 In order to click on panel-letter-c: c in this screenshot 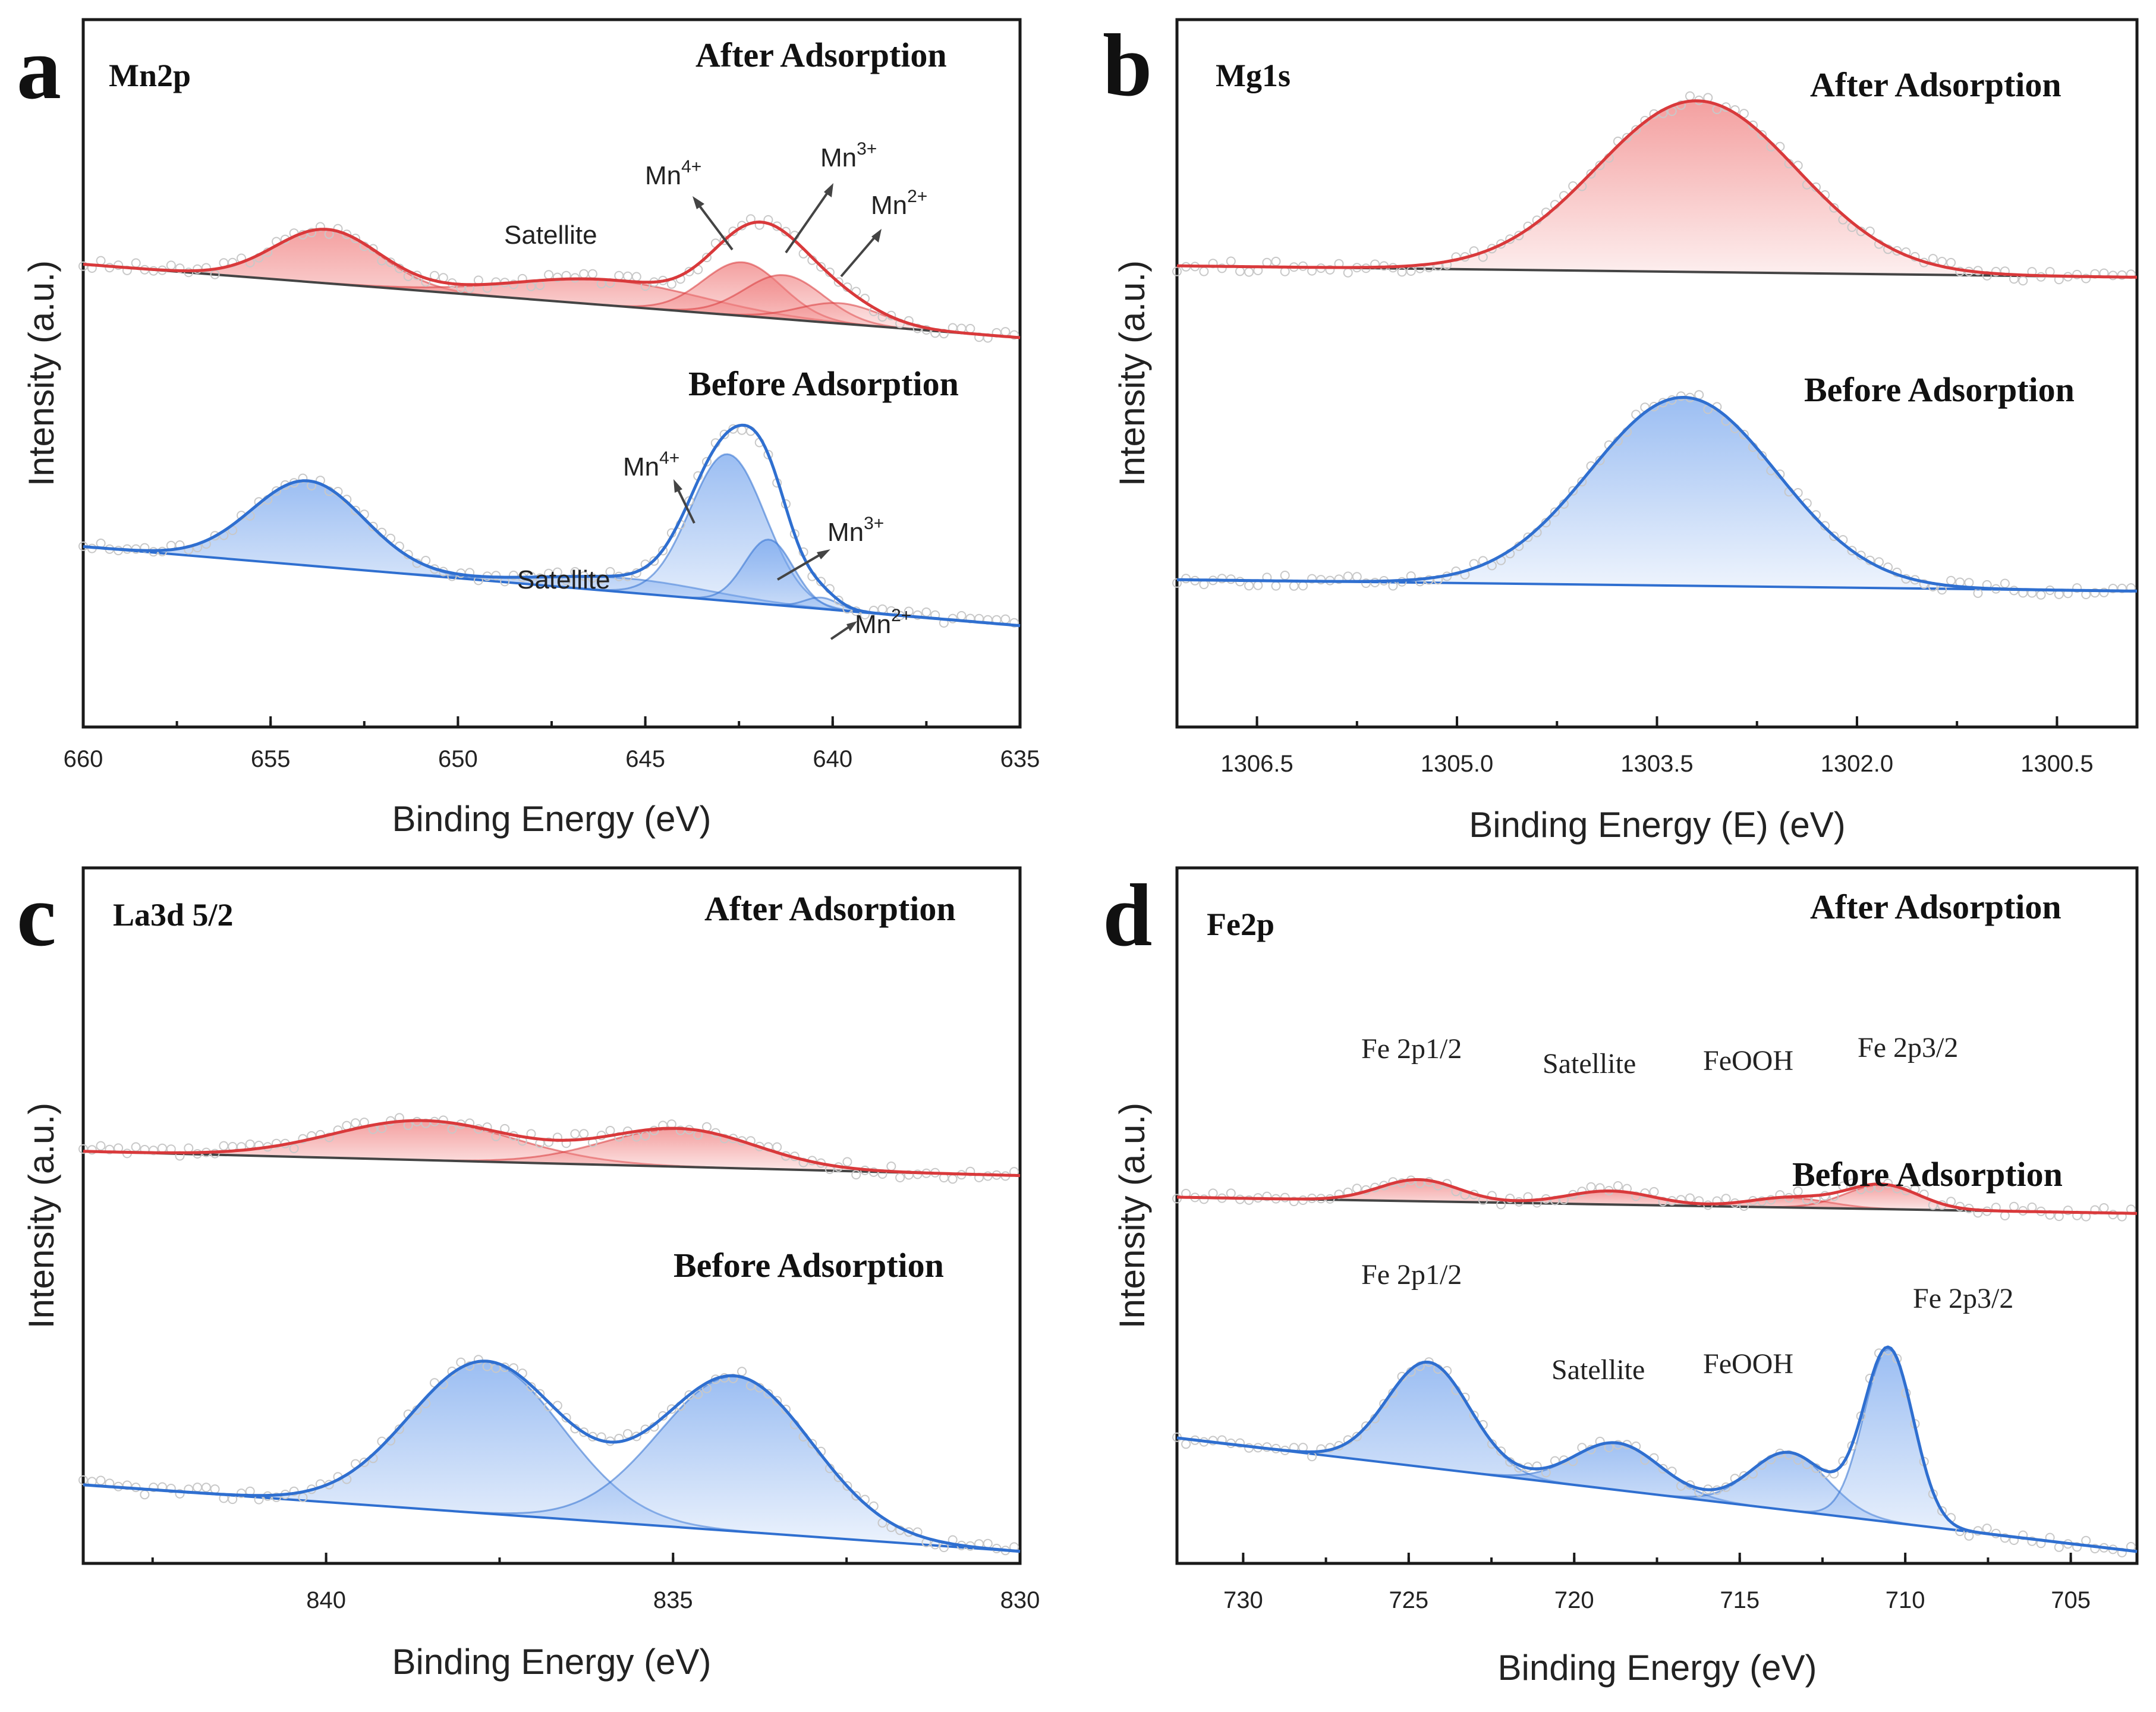, I will do `click(36, 915)`.